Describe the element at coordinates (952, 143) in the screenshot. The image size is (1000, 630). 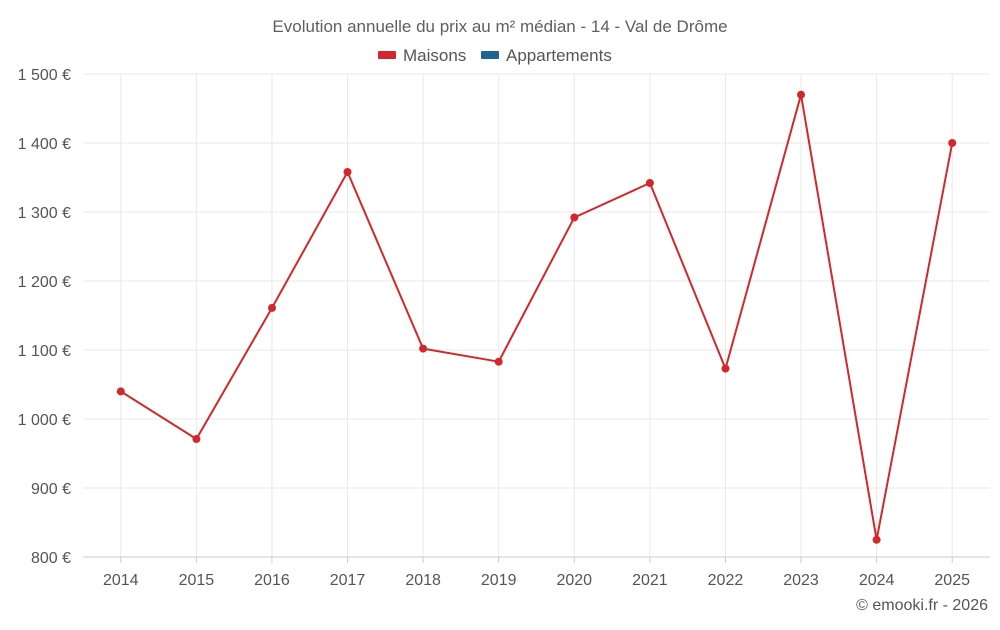
I see `data-point-maisons-2025` at that location.